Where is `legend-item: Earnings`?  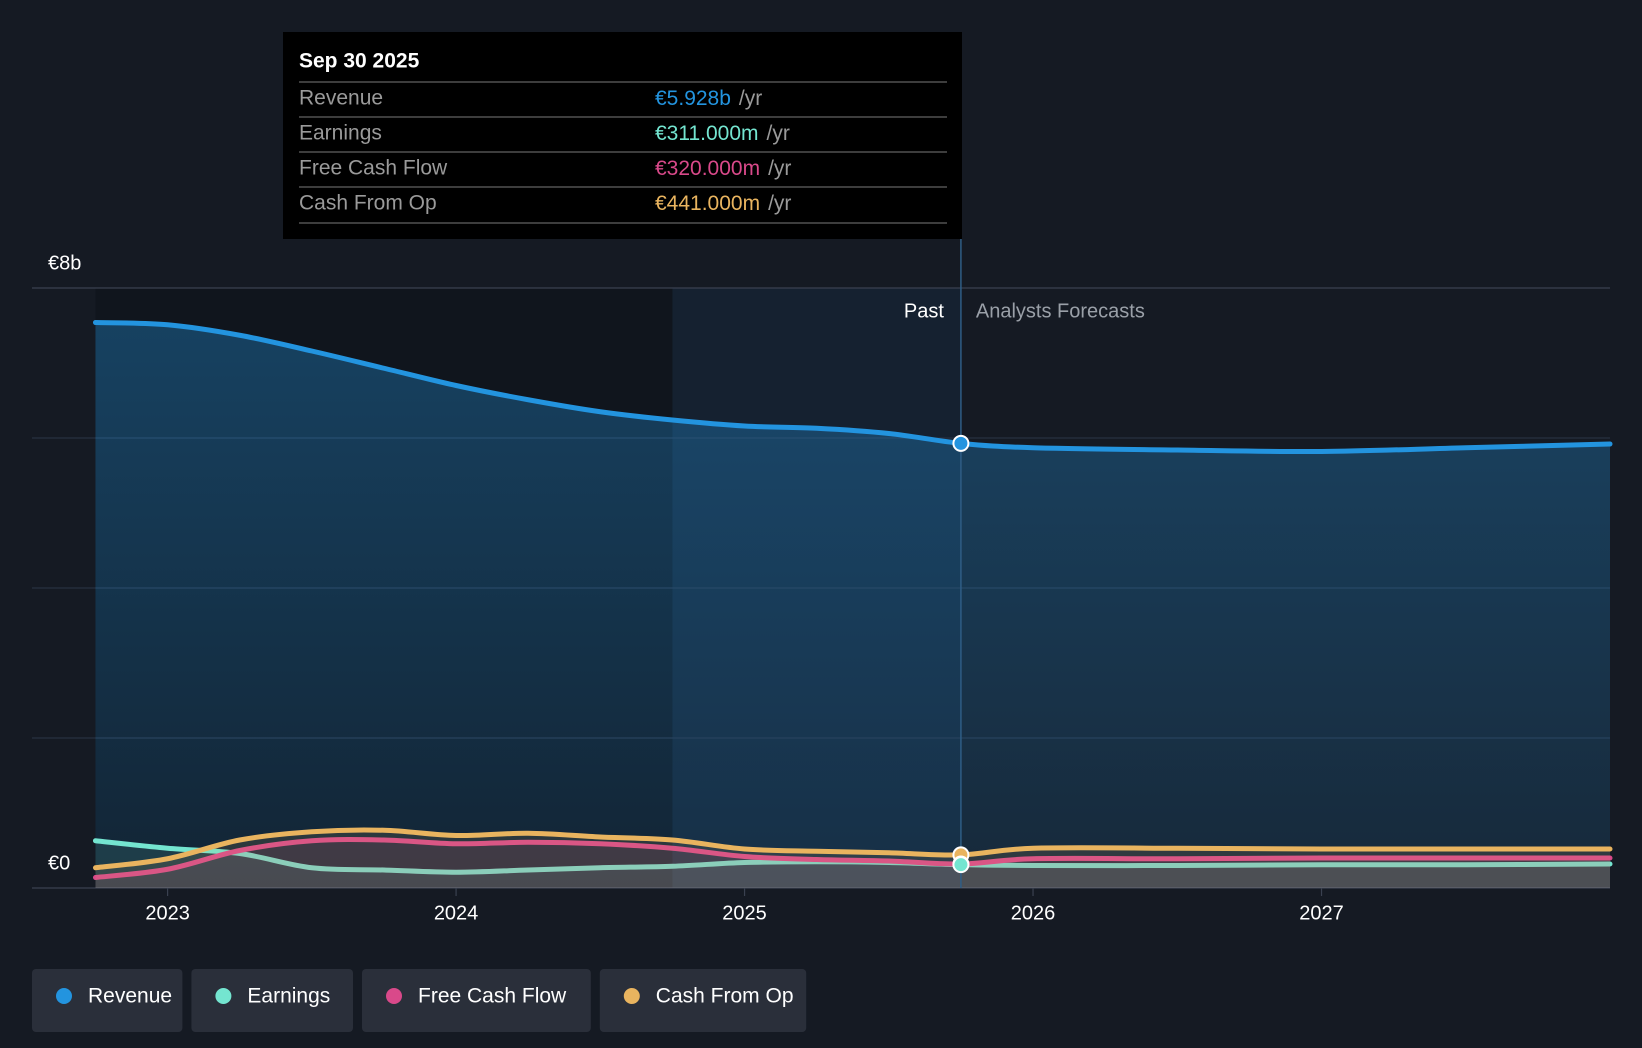 legend-item: Earnings is located at coordinates (272, 1000).